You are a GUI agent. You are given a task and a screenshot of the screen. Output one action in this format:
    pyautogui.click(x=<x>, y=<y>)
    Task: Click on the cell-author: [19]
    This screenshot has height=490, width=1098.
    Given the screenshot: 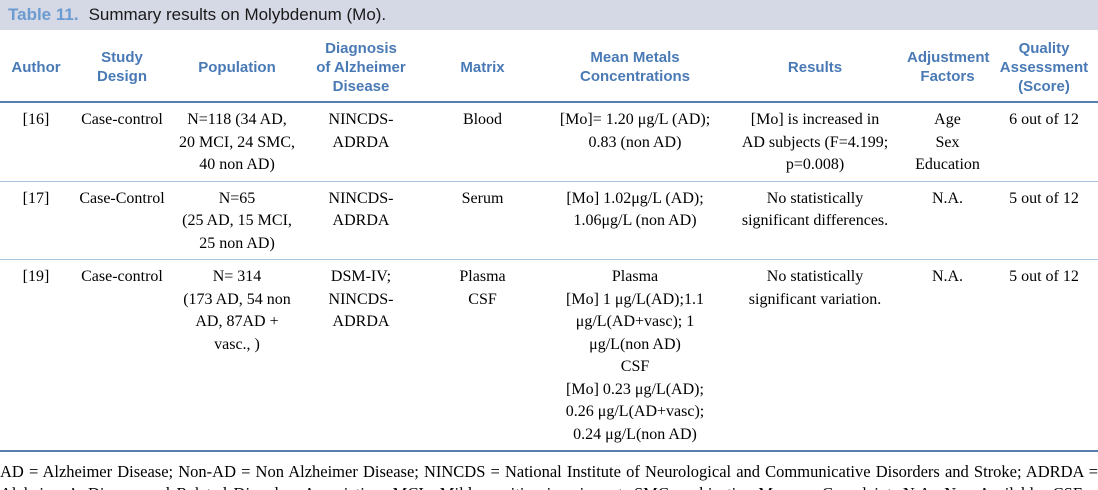 What is the action you would take?
    pyautogui.click(x=36, y=355)
    